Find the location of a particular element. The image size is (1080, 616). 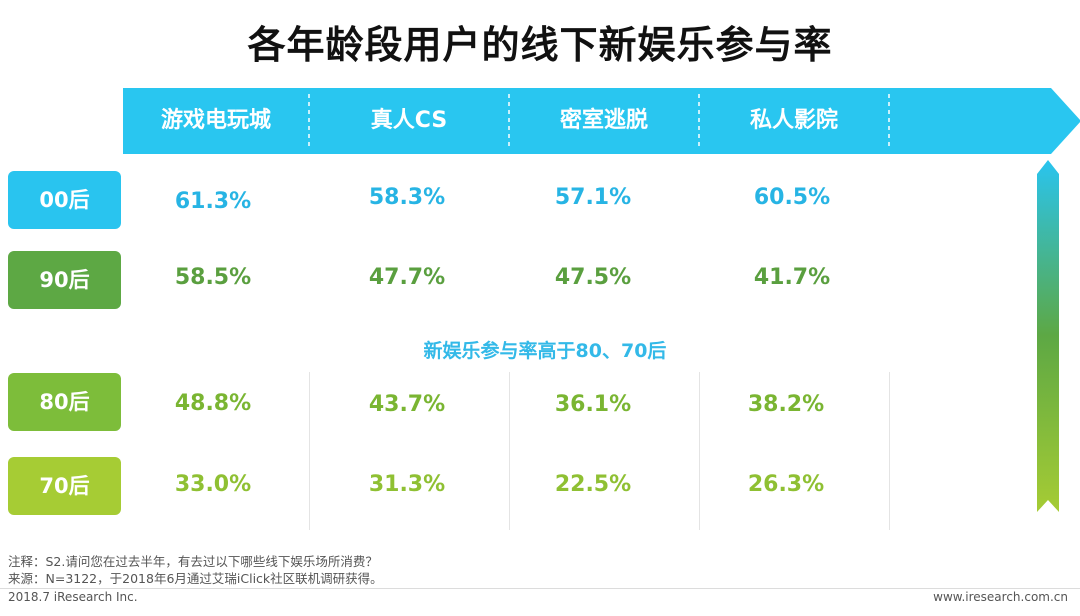

cell-90s-arcade: 58.5% is located at coordinates (213, 277).